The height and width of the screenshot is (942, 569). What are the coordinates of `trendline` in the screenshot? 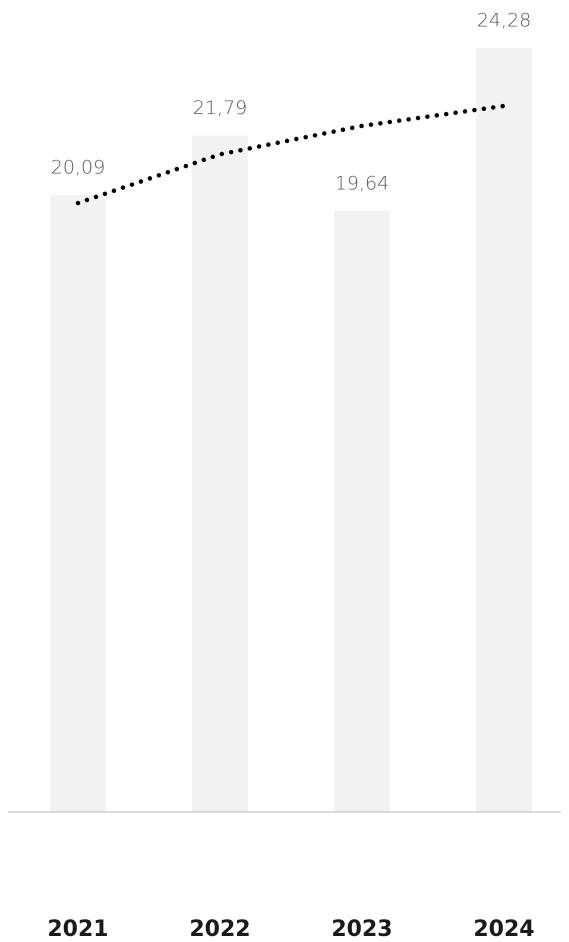 It's located at (291, 154).